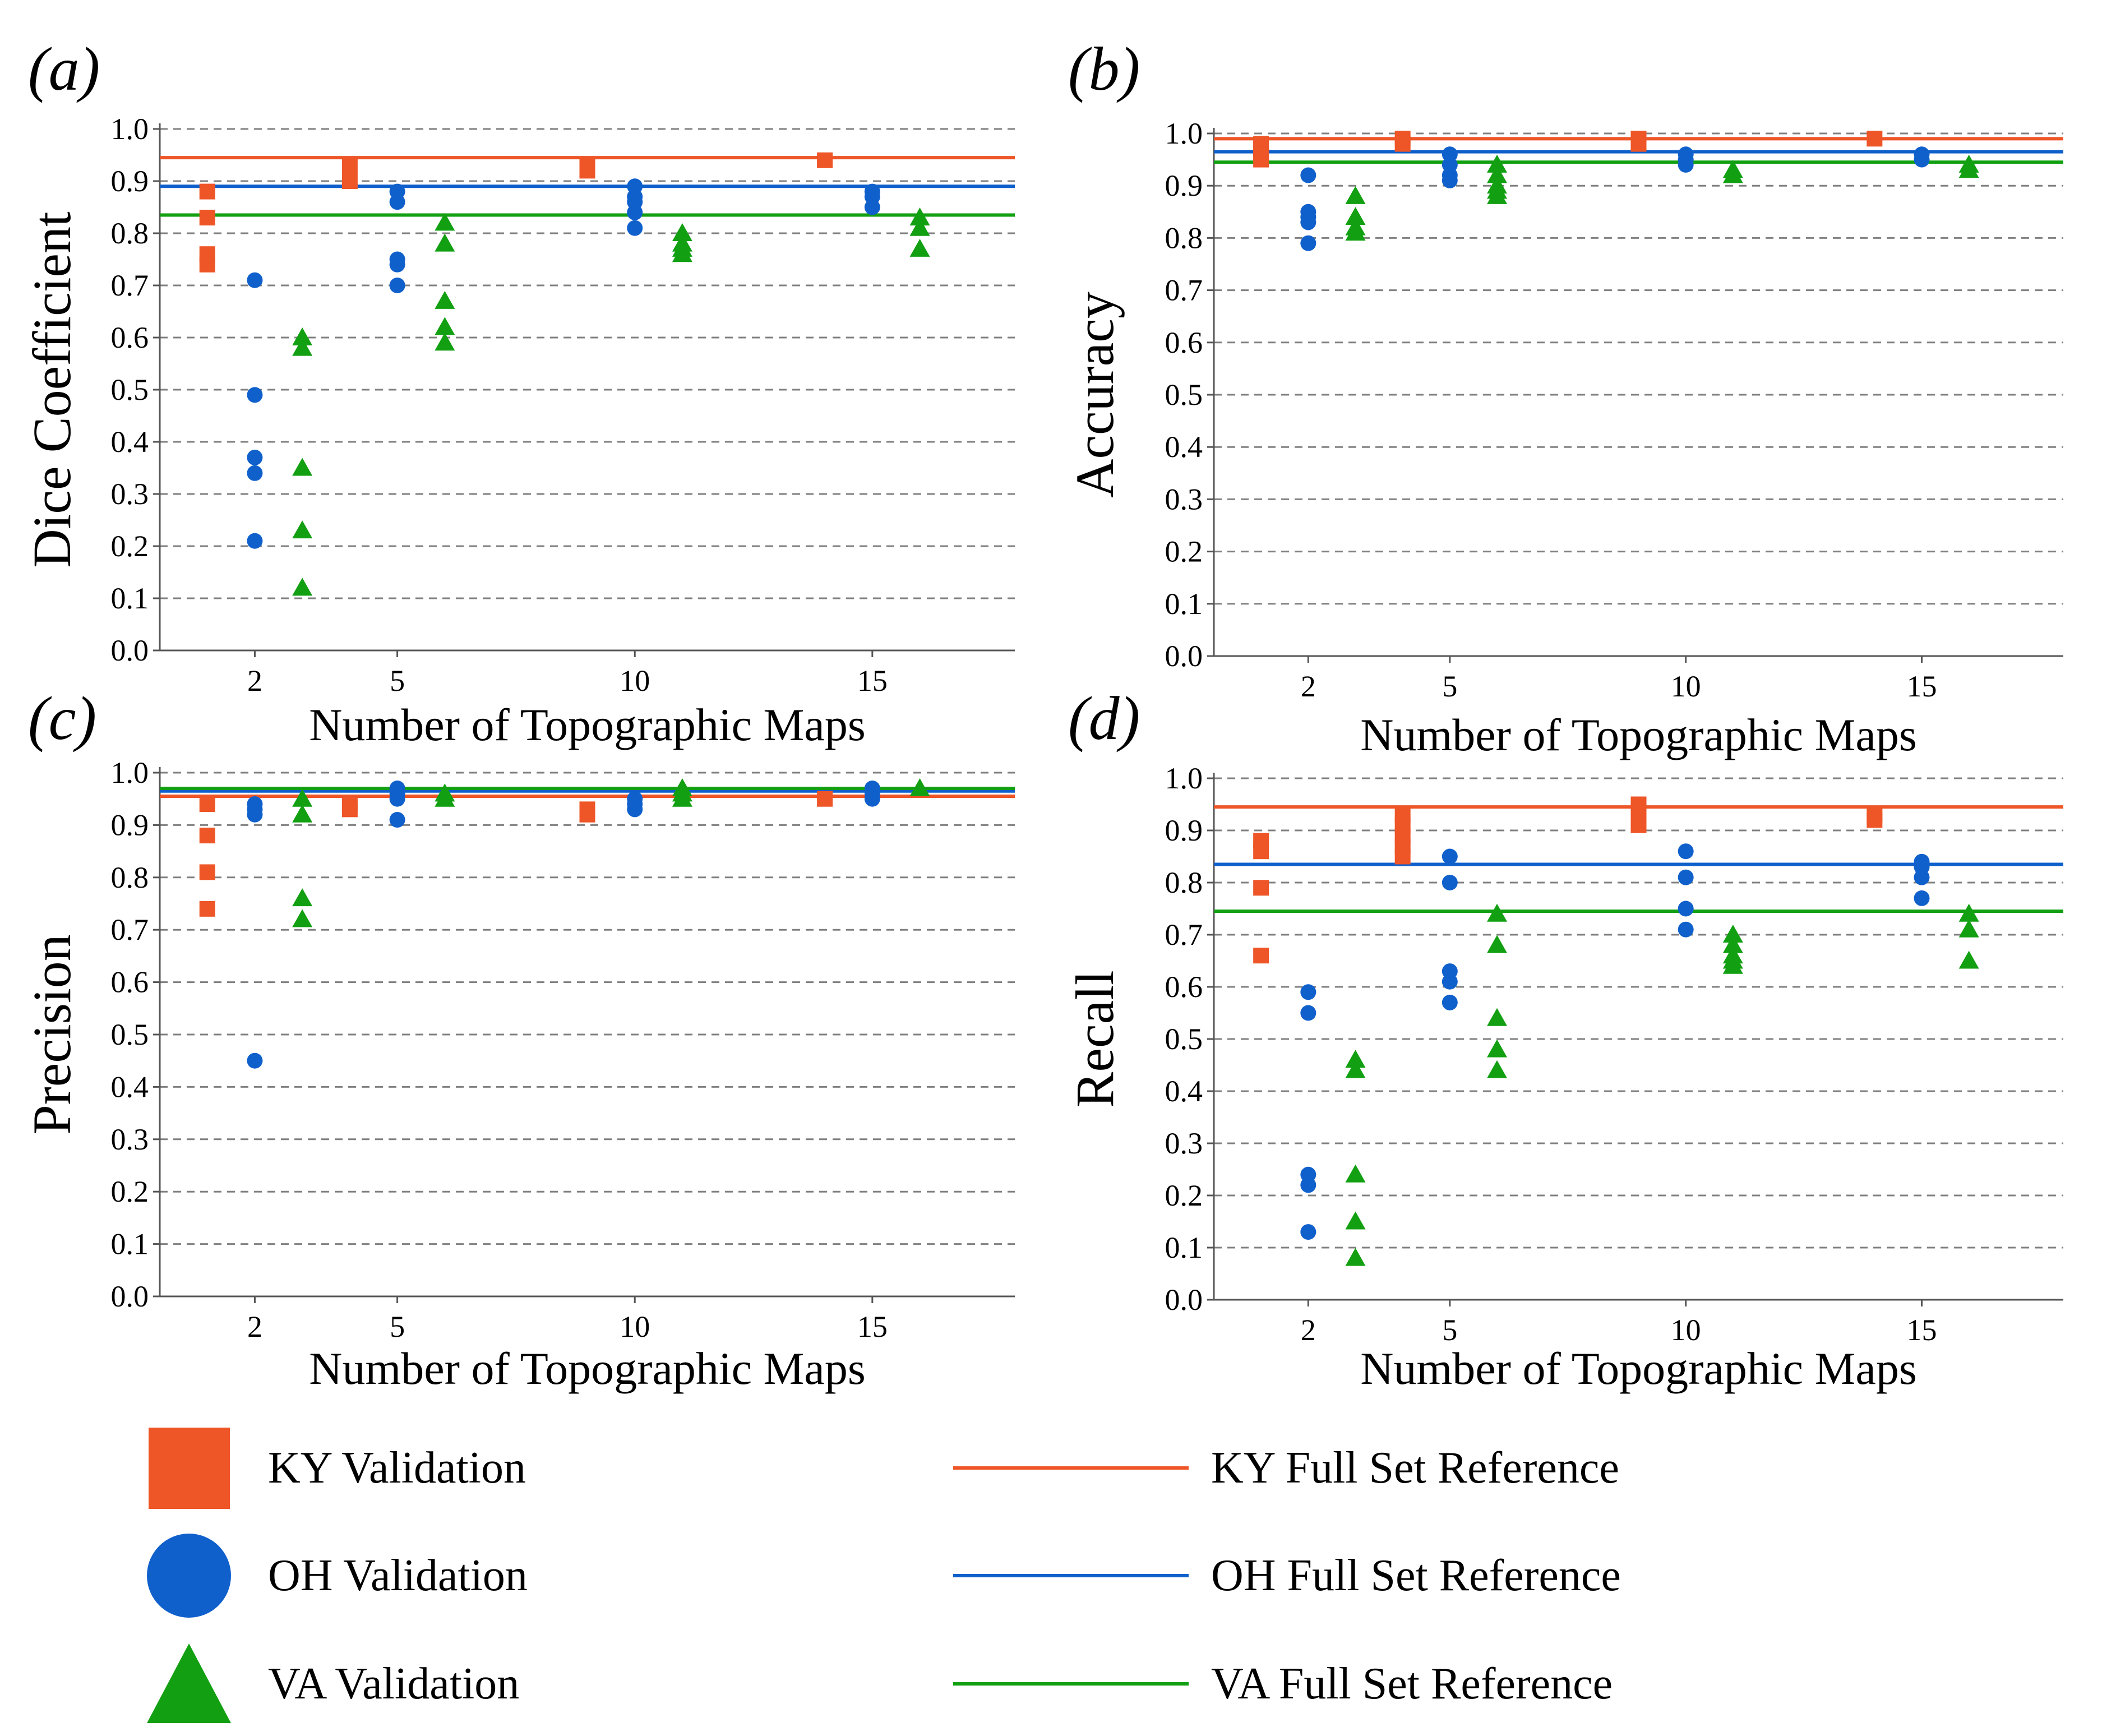 The image size is (2102, 1736). What do you see at coordinates (1184, 987) in the screenshot?
I see `y-tick-label: 0.6` at bounding box center [1184, 987].